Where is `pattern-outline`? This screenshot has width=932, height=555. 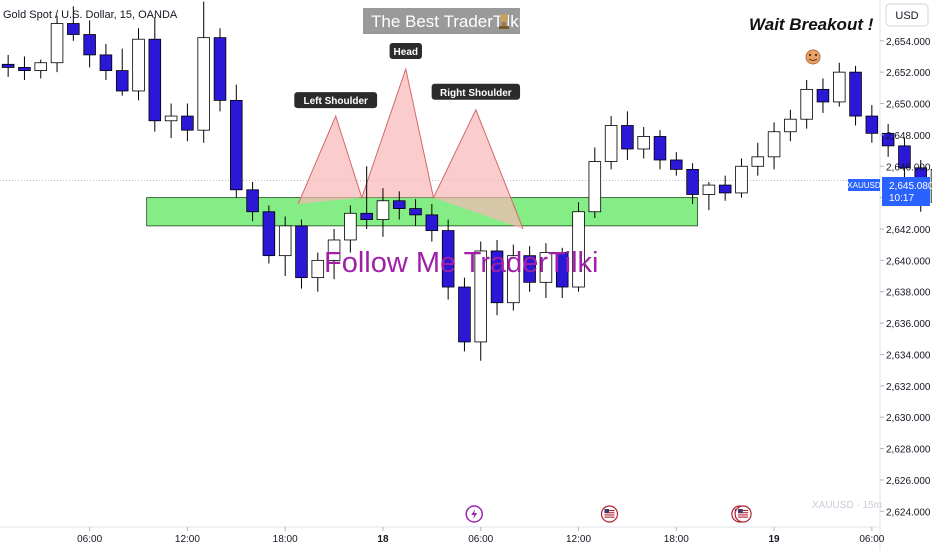 pattern-outline is located at coordinates (410, 148).